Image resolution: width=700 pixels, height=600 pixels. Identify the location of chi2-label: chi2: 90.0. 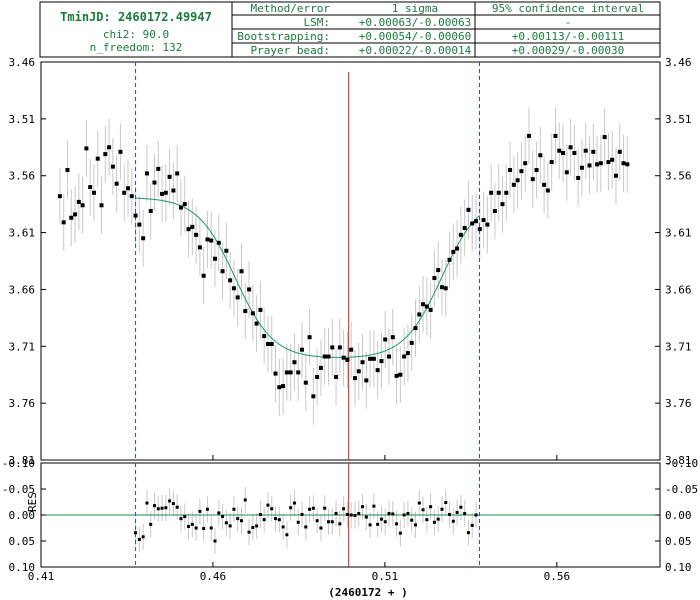
(136, 34).